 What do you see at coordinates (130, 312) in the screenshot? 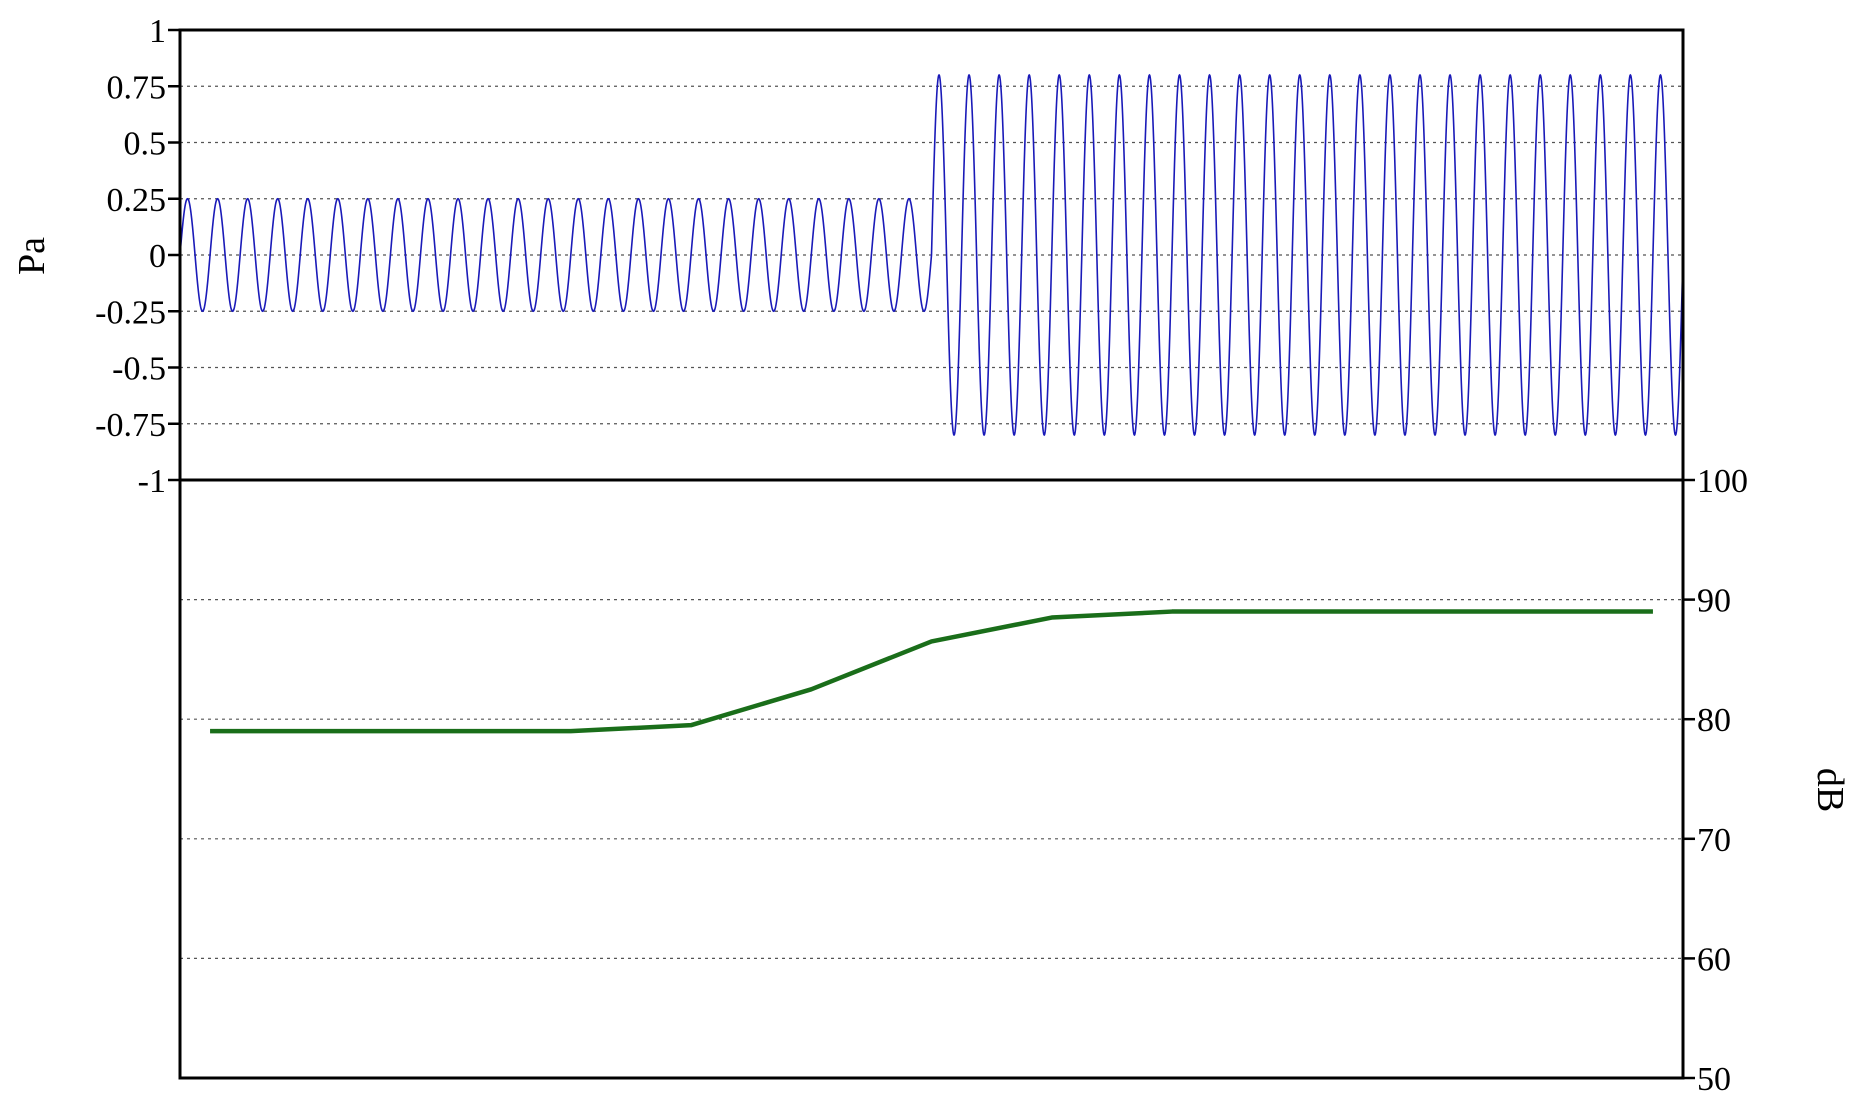
I see `y-tick-label: -0.25` at bounding box center [130, 312].